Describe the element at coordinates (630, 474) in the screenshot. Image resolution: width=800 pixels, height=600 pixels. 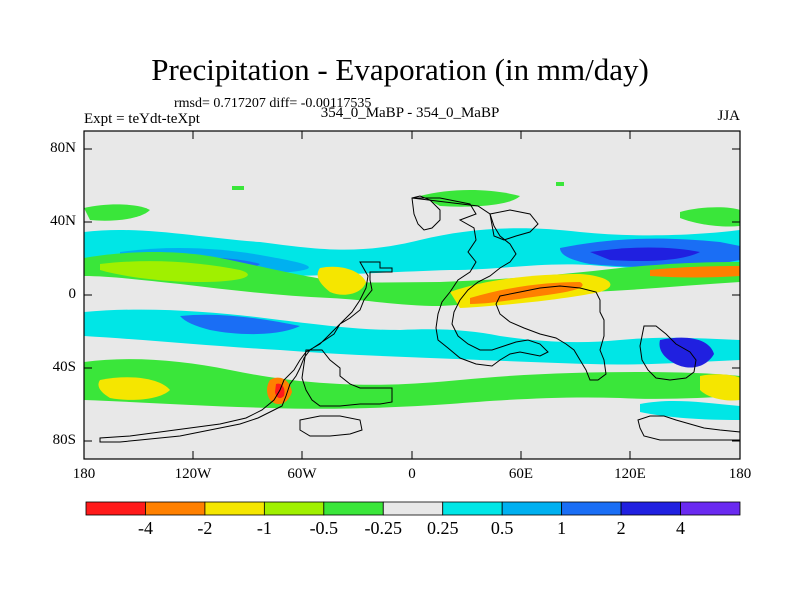
I see `x-tick-120e: 120E` at that location.